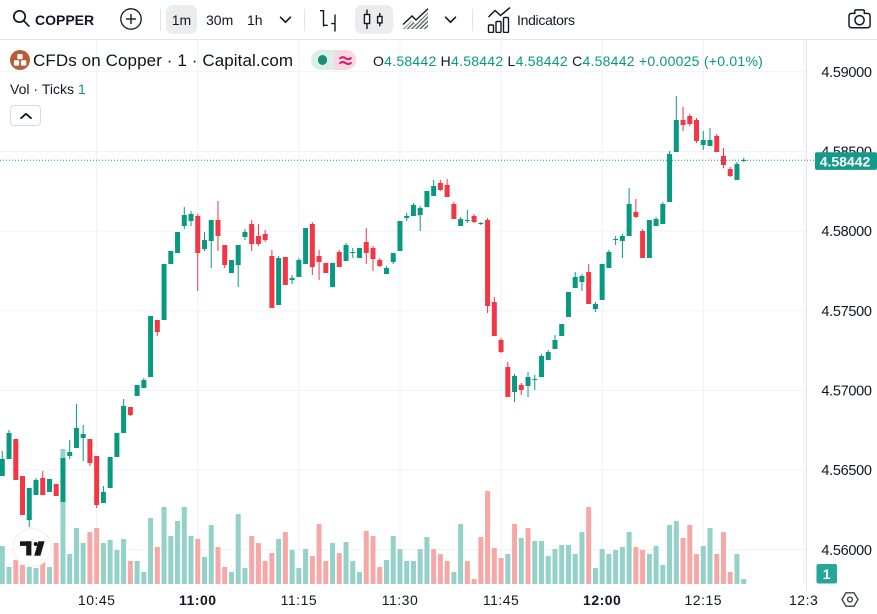 This screenshot has height=614, width=877. What do you see at coordinates (846, 392) in the screenshot?
I see `svg-text: 4.57000` at bounding box center [846, 392].